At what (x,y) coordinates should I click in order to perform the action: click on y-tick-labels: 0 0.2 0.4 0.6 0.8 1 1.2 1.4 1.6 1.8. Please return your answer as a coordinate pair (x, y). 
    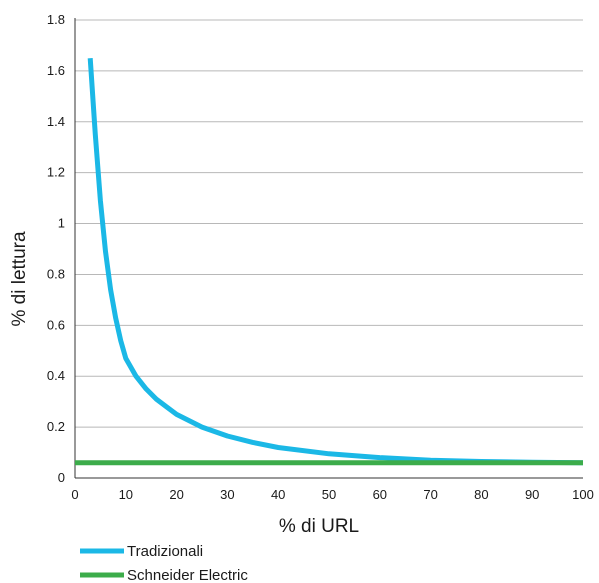
    Looking at the image, I should click on (56, 248).